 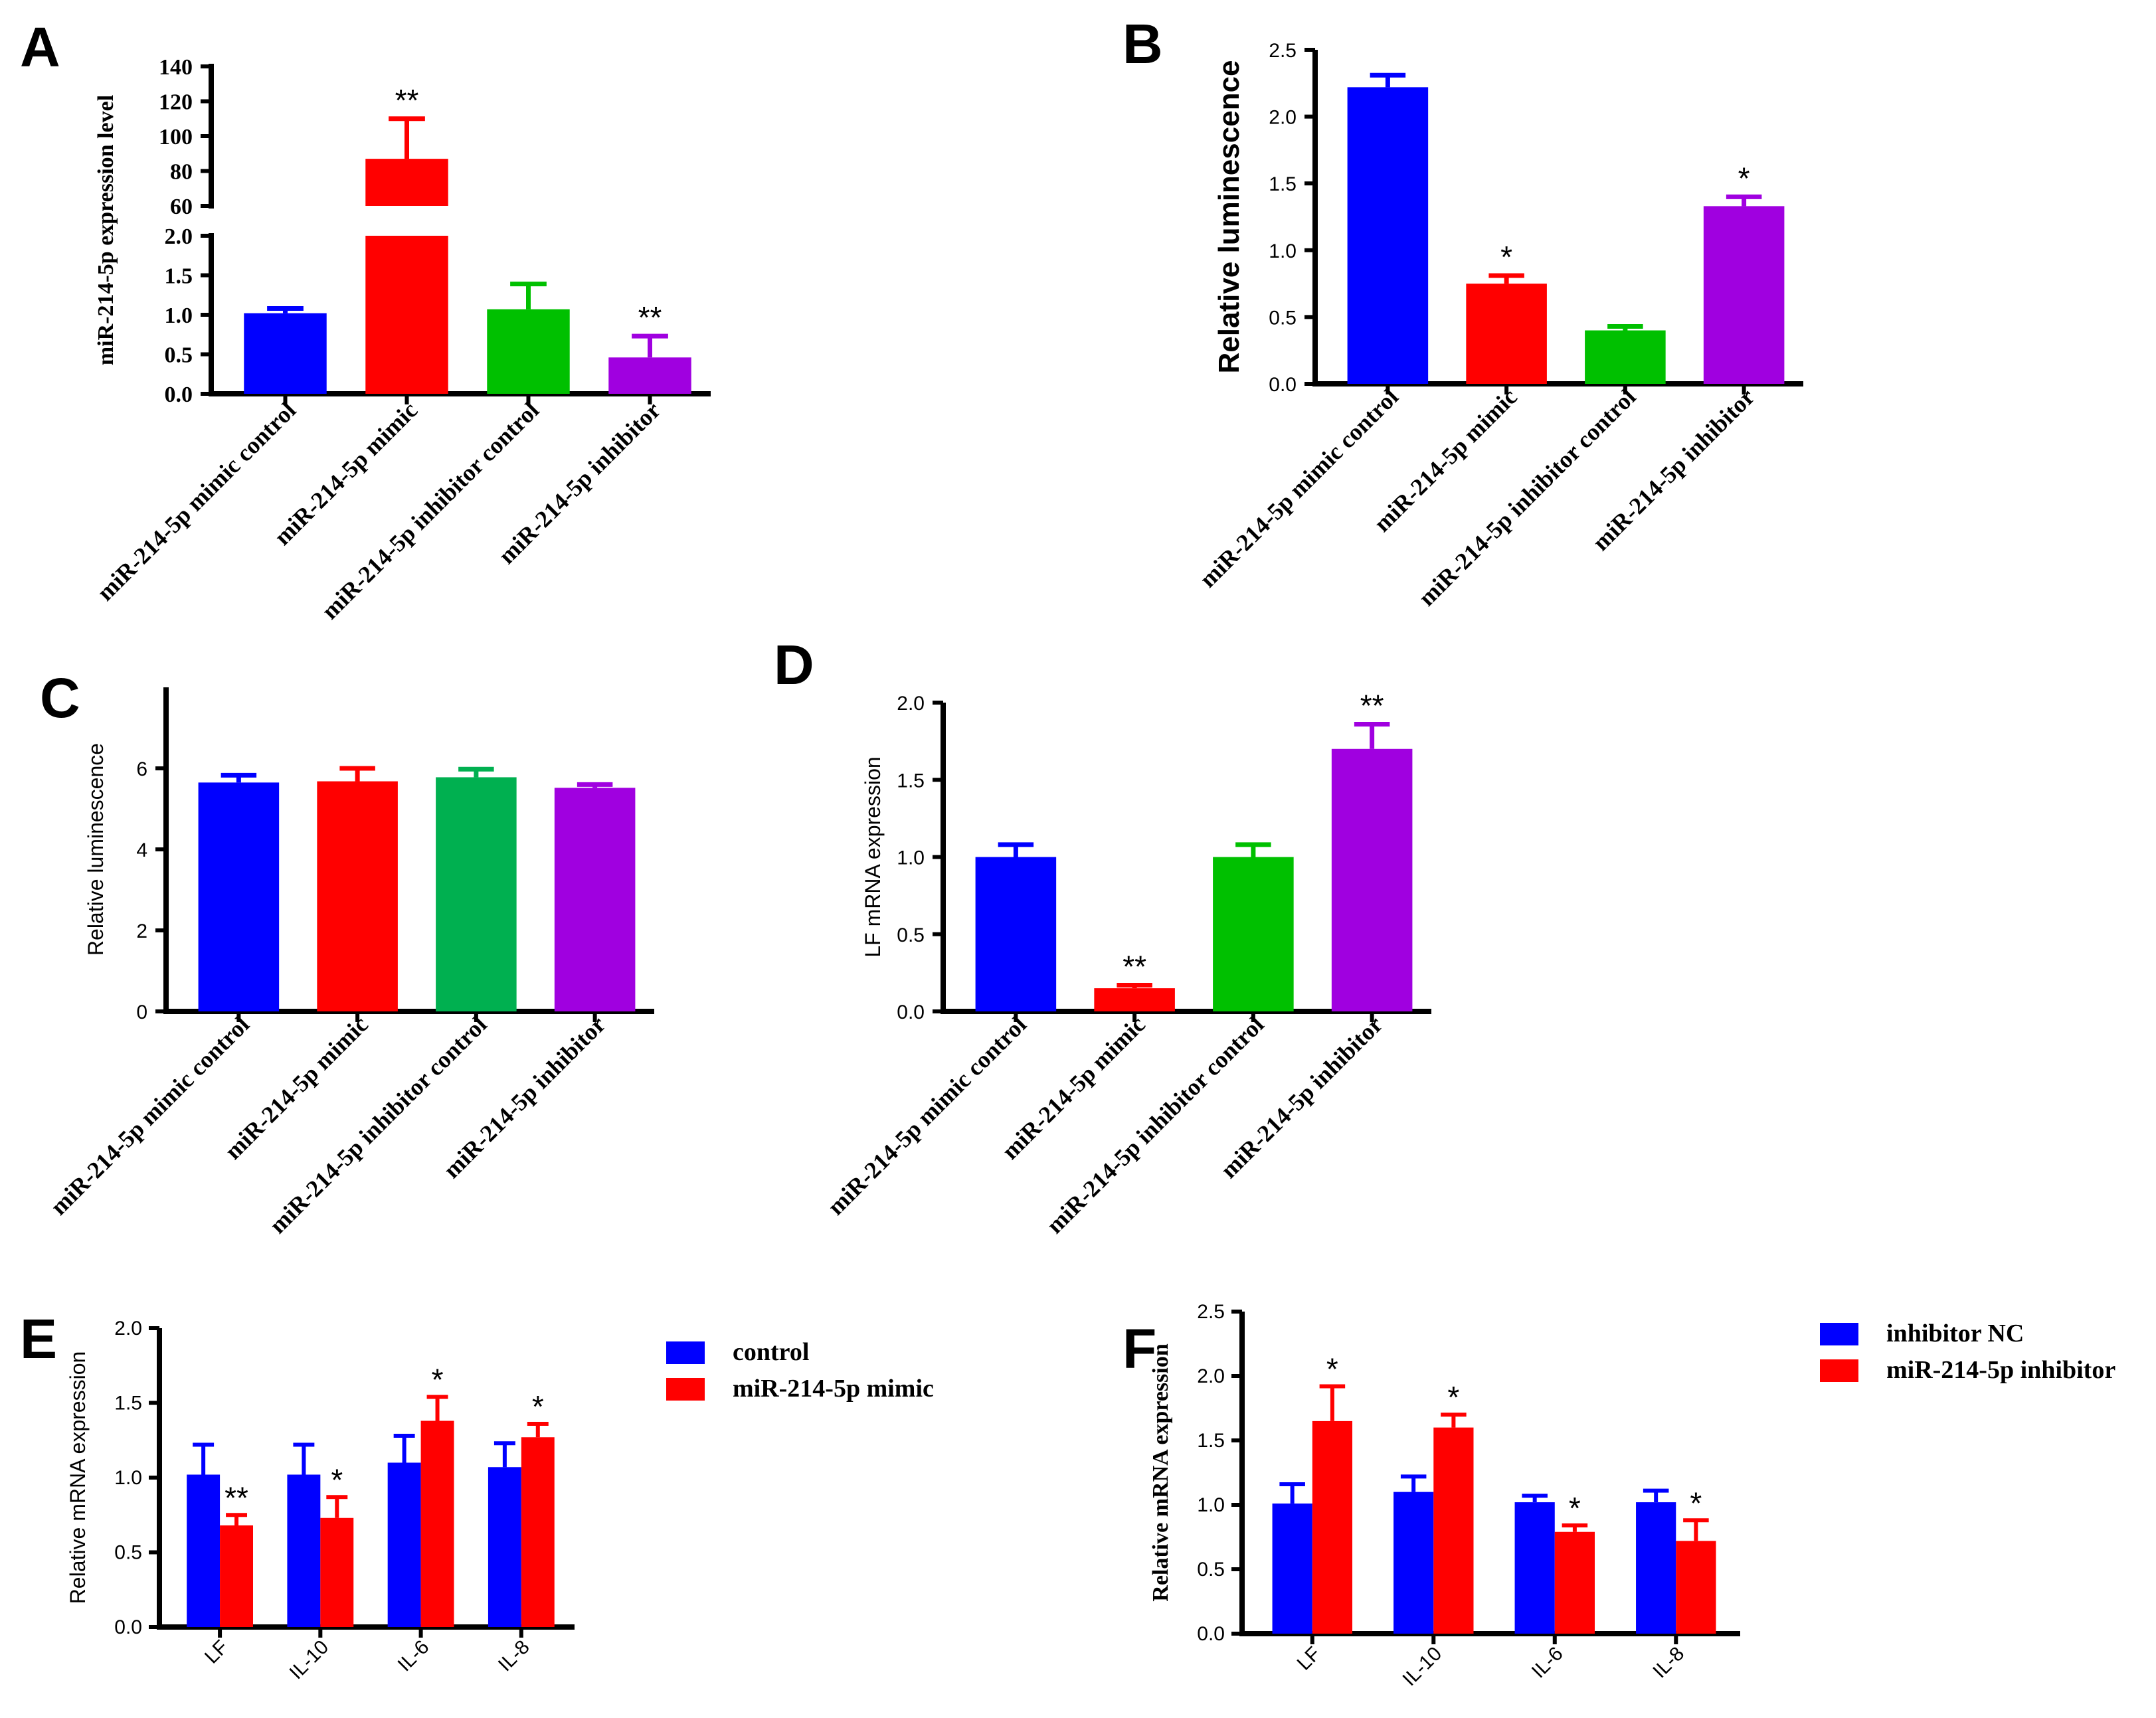 I want to click on y-tick-label: 80, so click(x=181, y=172).